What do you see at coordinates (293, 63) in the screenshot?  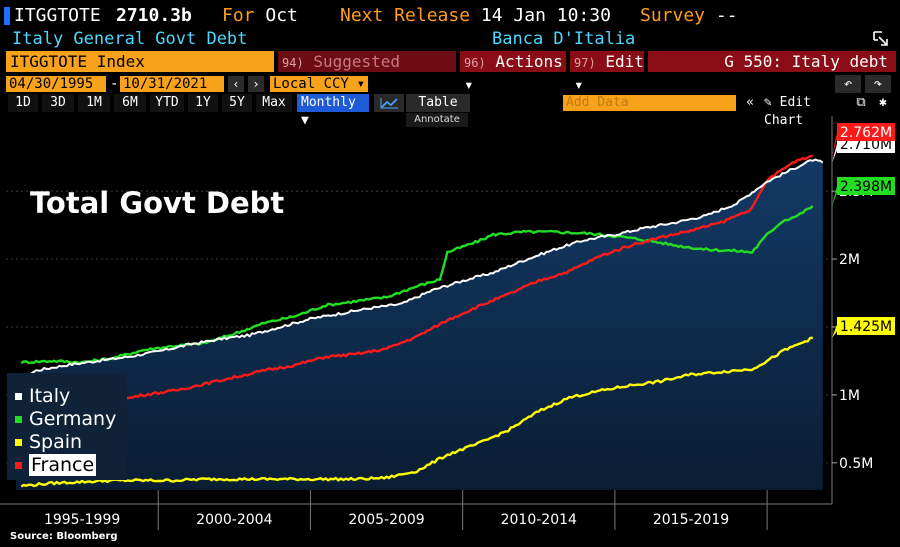 I see `suggested-num: 94)` at bounding box center [293, 63].